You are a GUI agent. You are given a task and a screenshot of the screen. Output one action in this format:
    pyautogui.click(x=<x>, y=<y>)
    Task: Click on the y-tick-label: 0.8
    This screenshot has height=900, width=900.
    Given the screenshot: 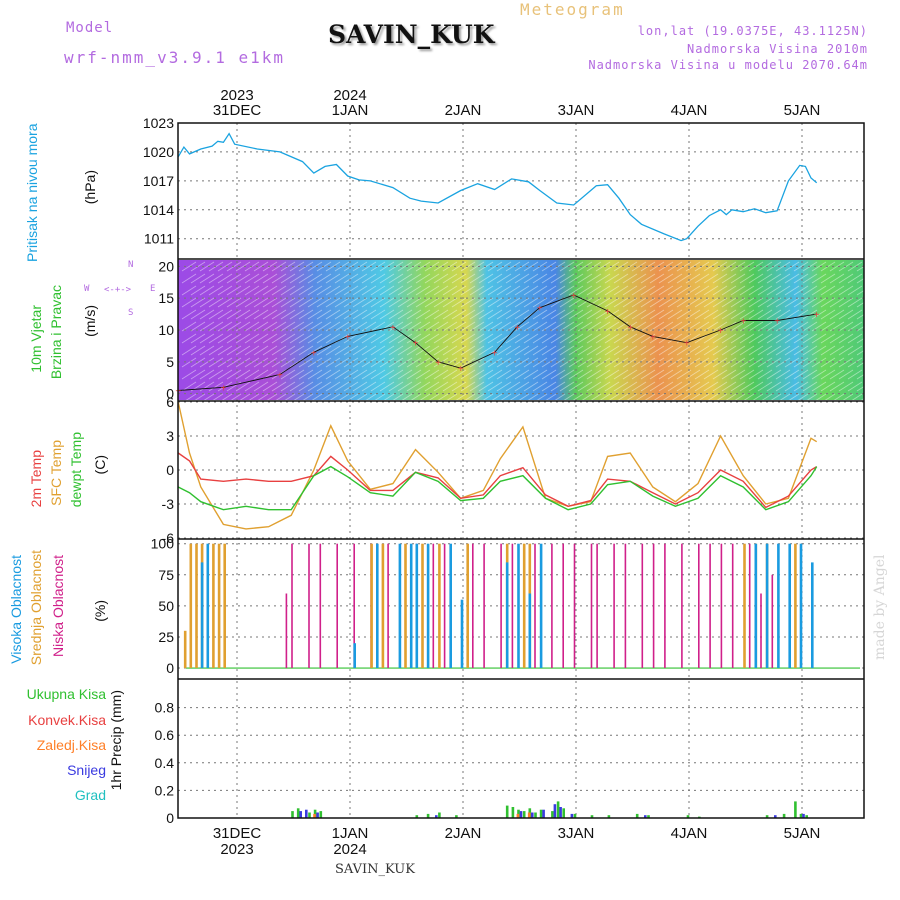 What is the action you would take?
    pyautogui.click(x=165, y=708)
    